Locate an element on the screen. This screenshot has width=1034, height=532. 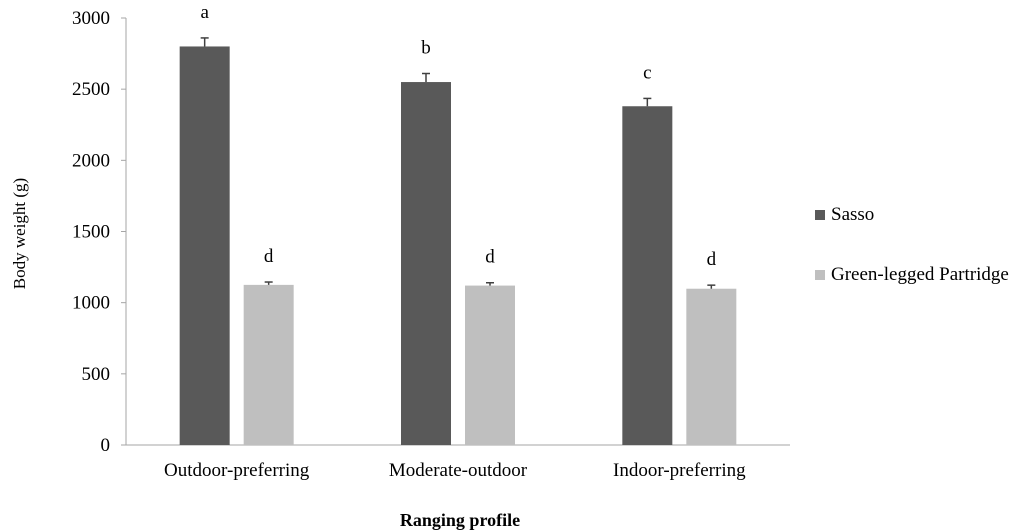
significance-label: a is located at coordinates (204, 12).